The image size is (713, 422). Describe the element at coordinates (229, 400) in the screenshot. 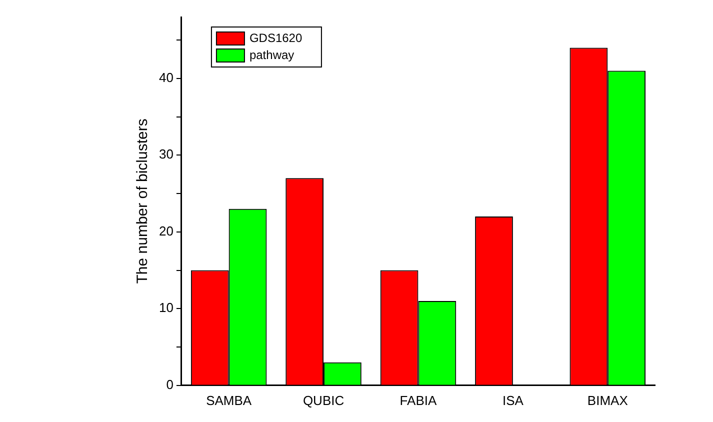

I see `x-tick-label: SAMBA` at that location.